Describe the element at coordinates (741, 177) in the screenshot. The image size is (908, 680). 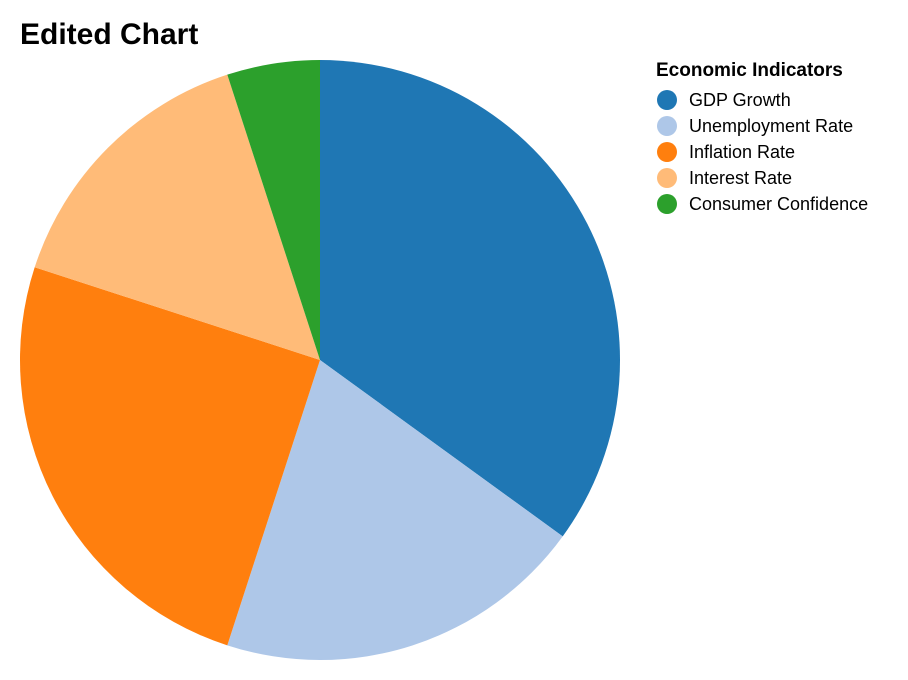
I see `legend-label: Interest Rate` at that location.